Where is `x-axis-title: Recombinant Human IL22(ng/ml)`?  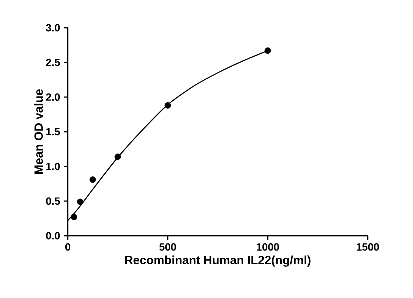
x-axis-title: Recombinant Human IL22(ng/ml) is located at coordinates (218, 261).